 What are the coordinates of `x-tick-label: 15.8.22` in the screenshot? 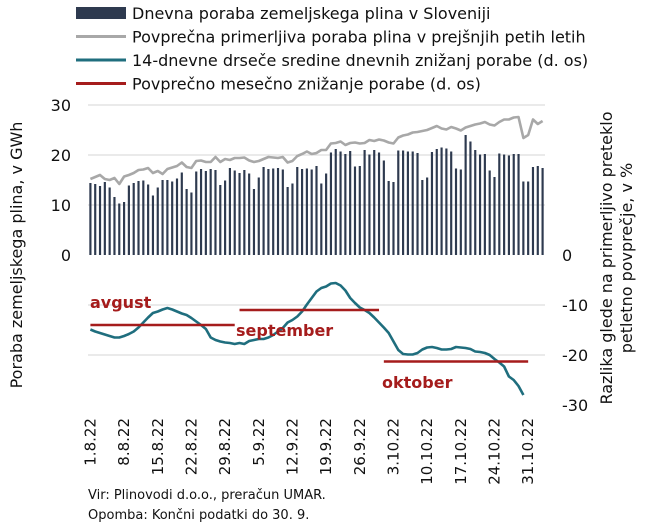 It's located at (158, 446).